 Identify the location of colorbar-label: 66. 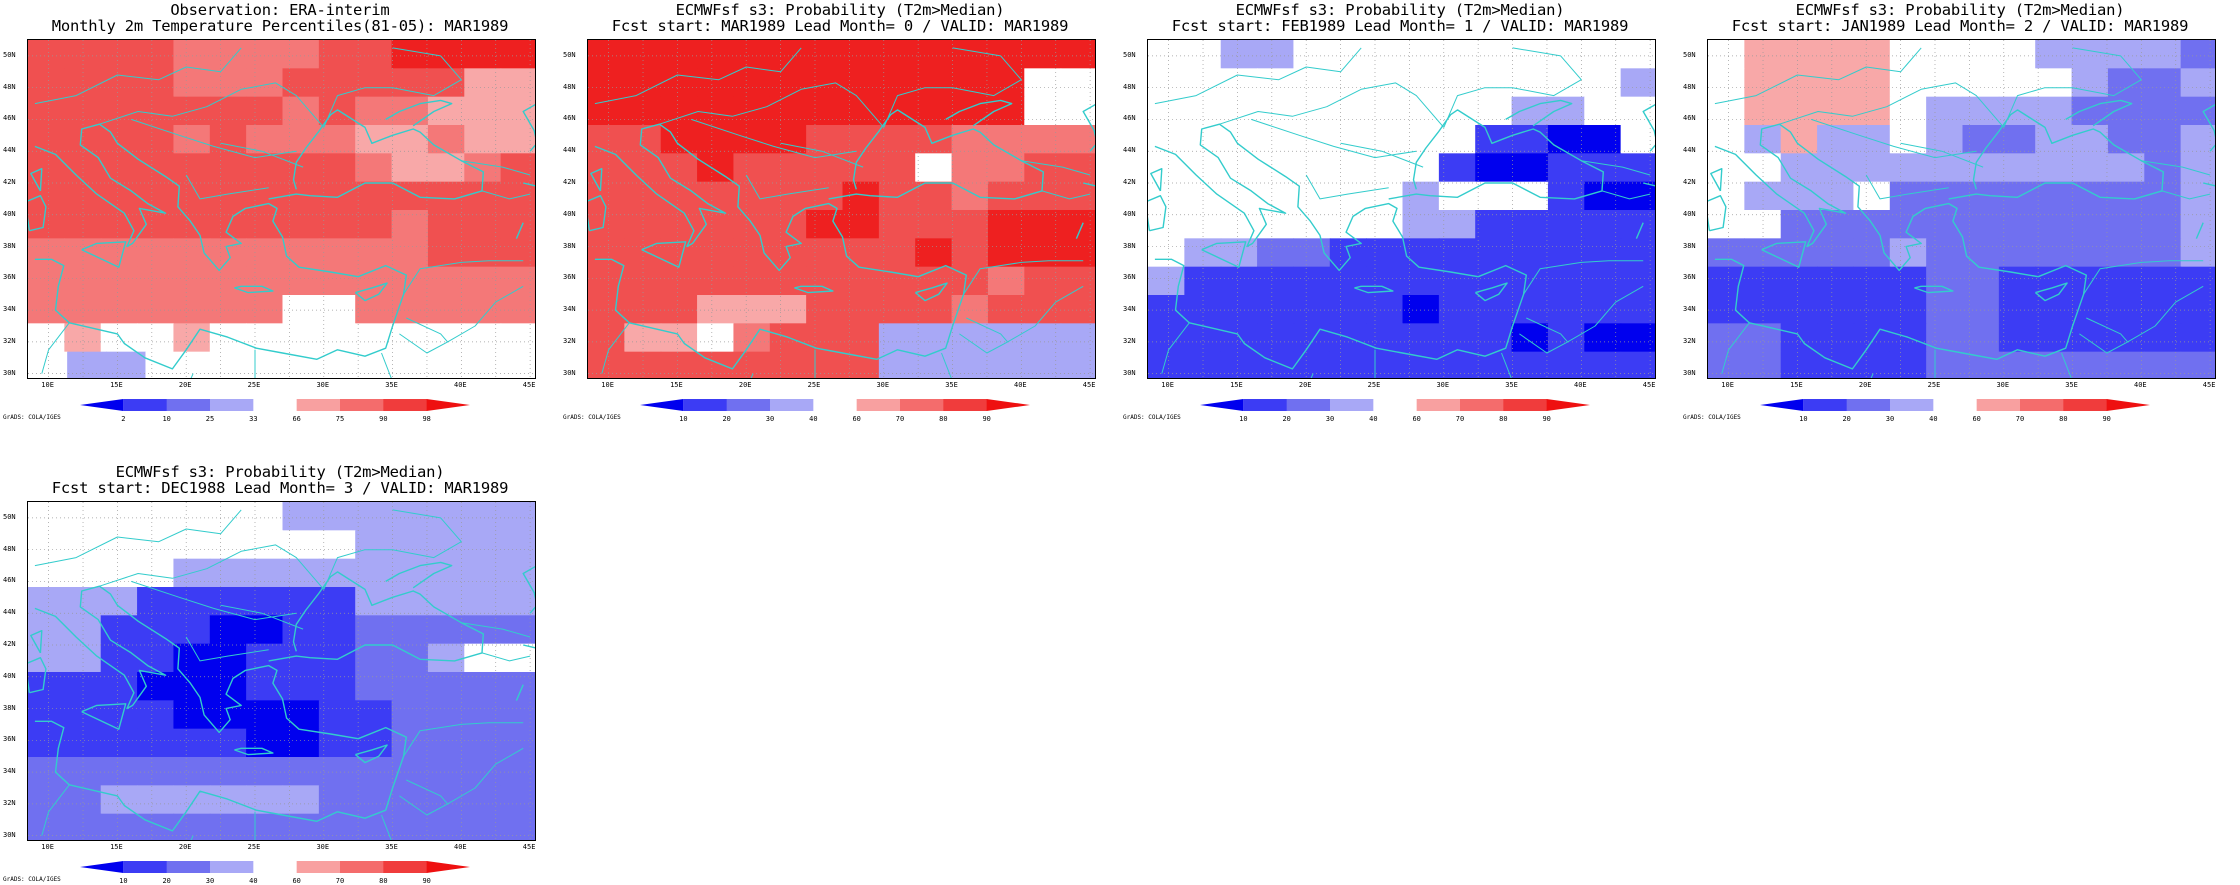
(296, 419).